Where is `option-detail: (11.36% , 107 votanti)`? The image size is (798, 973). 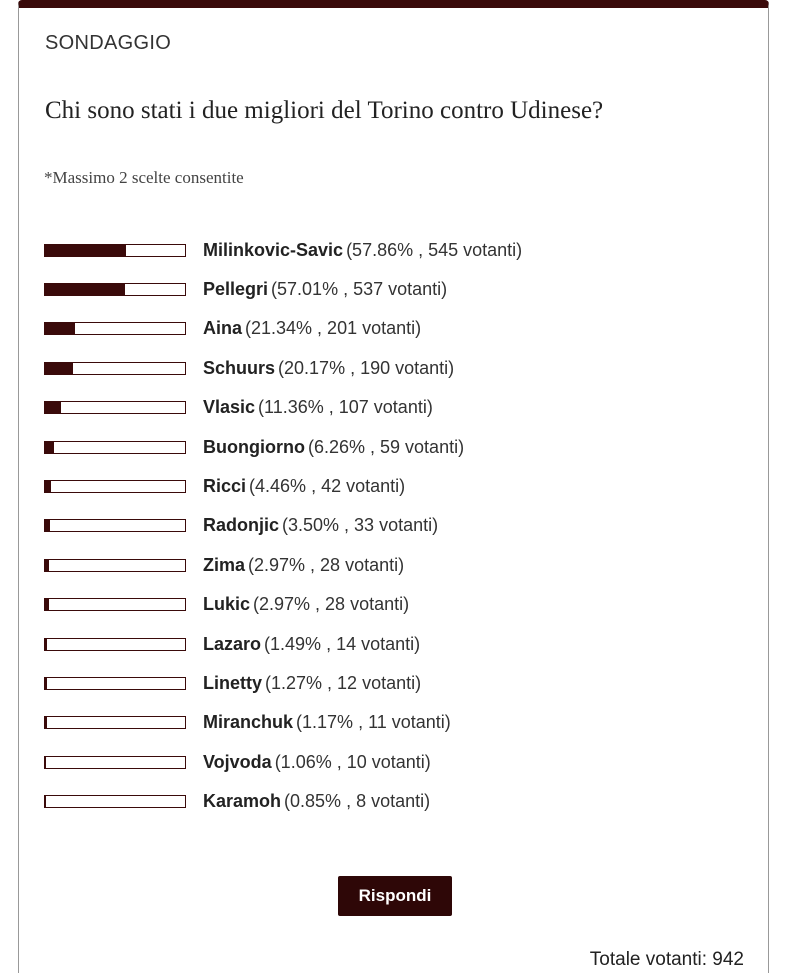
option-detail: (11.36% , 107 votanti) is located at coordinates (345, 407).